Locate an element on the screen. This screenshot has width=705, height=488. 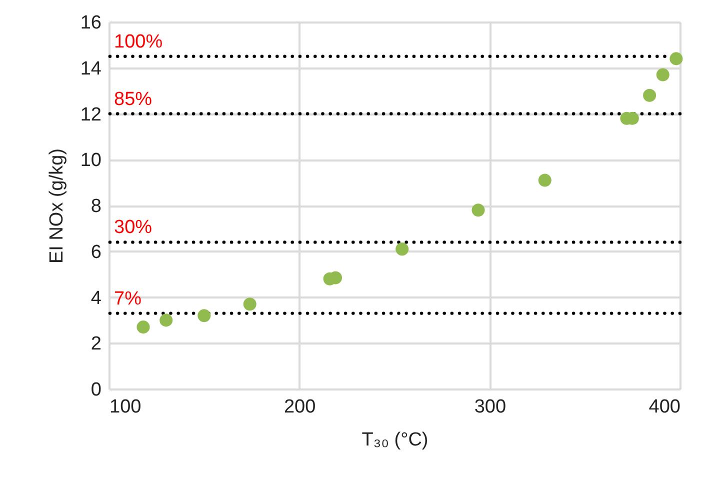
y-tick-label: 2 is located at coordinates (96, 344).